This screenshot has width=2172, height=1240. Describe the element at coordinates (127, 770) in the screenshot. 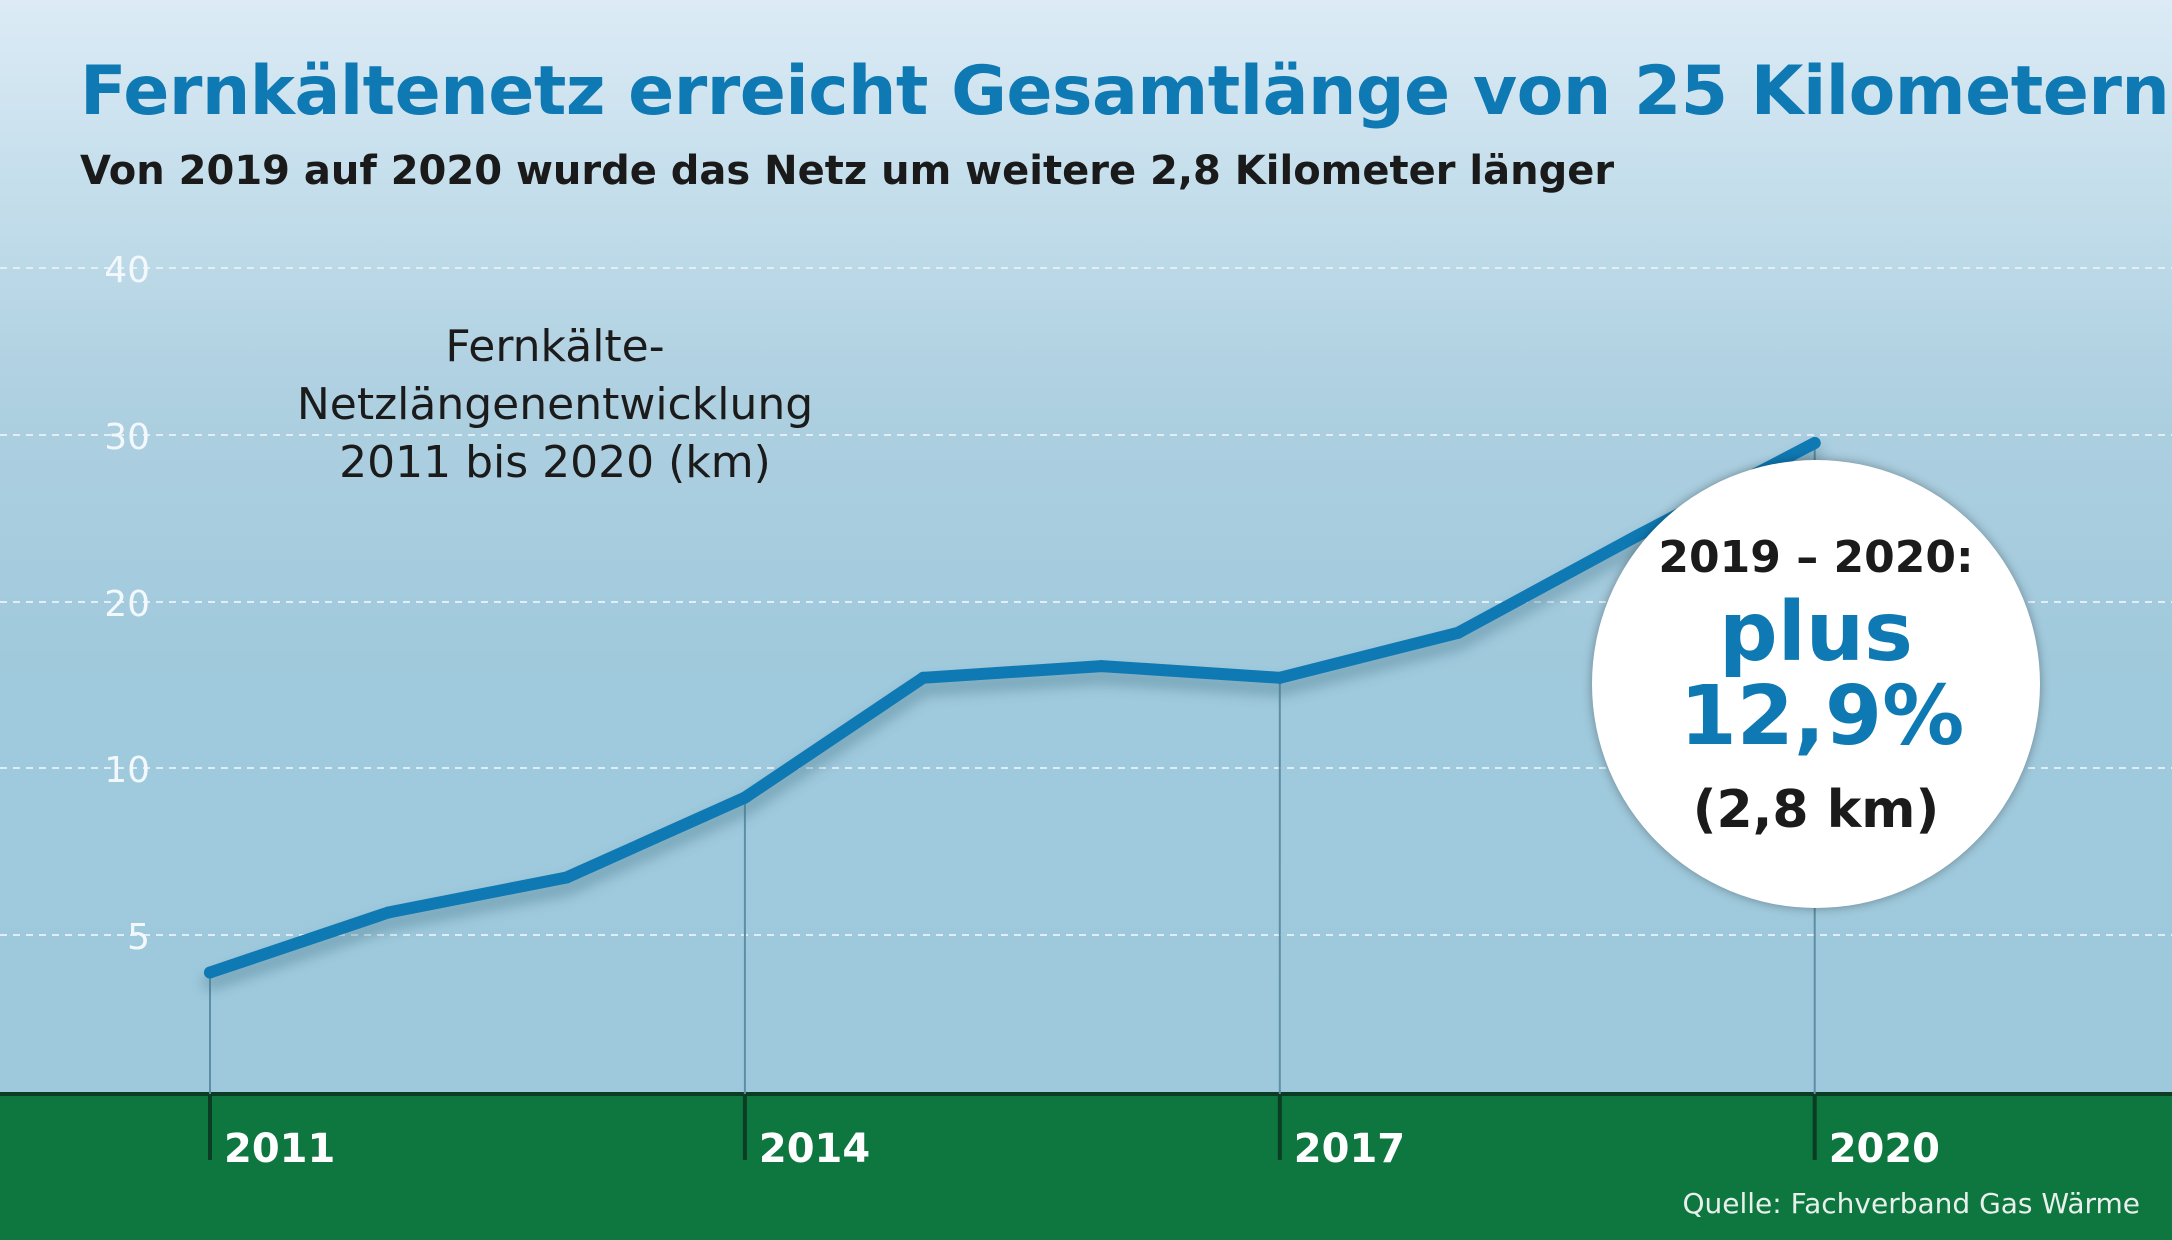

I see `y-tick-label: 10` at that location.